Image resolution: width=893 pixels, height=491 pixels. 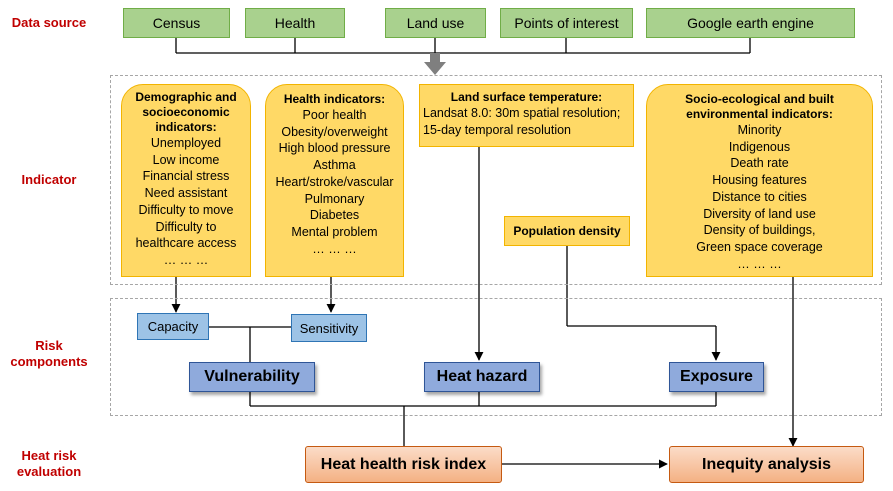 I want to click on label-indicator: Indicator, so click(x=49, y=179).